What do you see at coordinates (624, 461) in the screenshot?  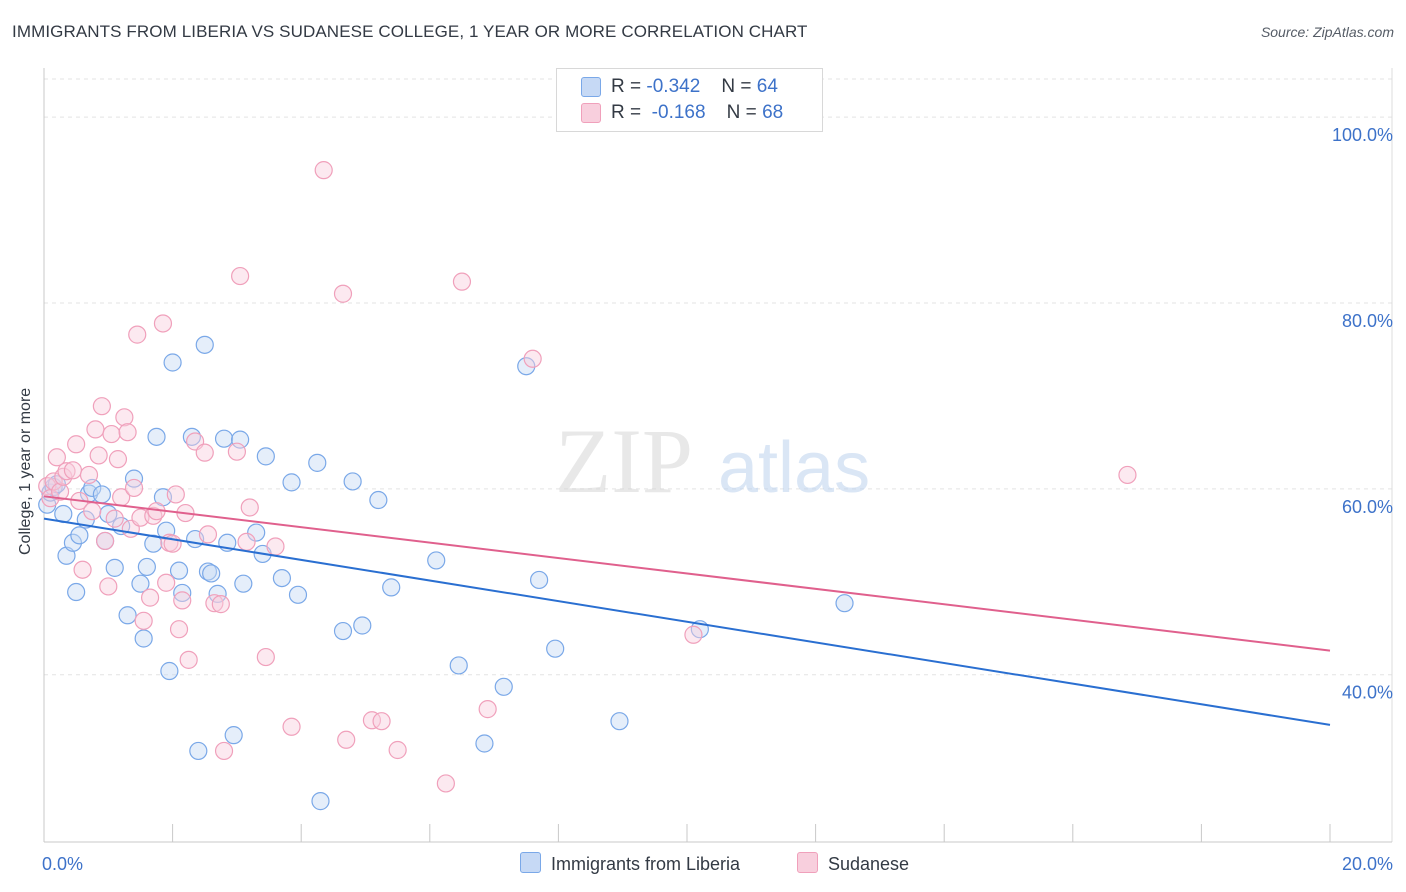 I see `watermark-zip: ZIP` at bounding box center [624, 461].